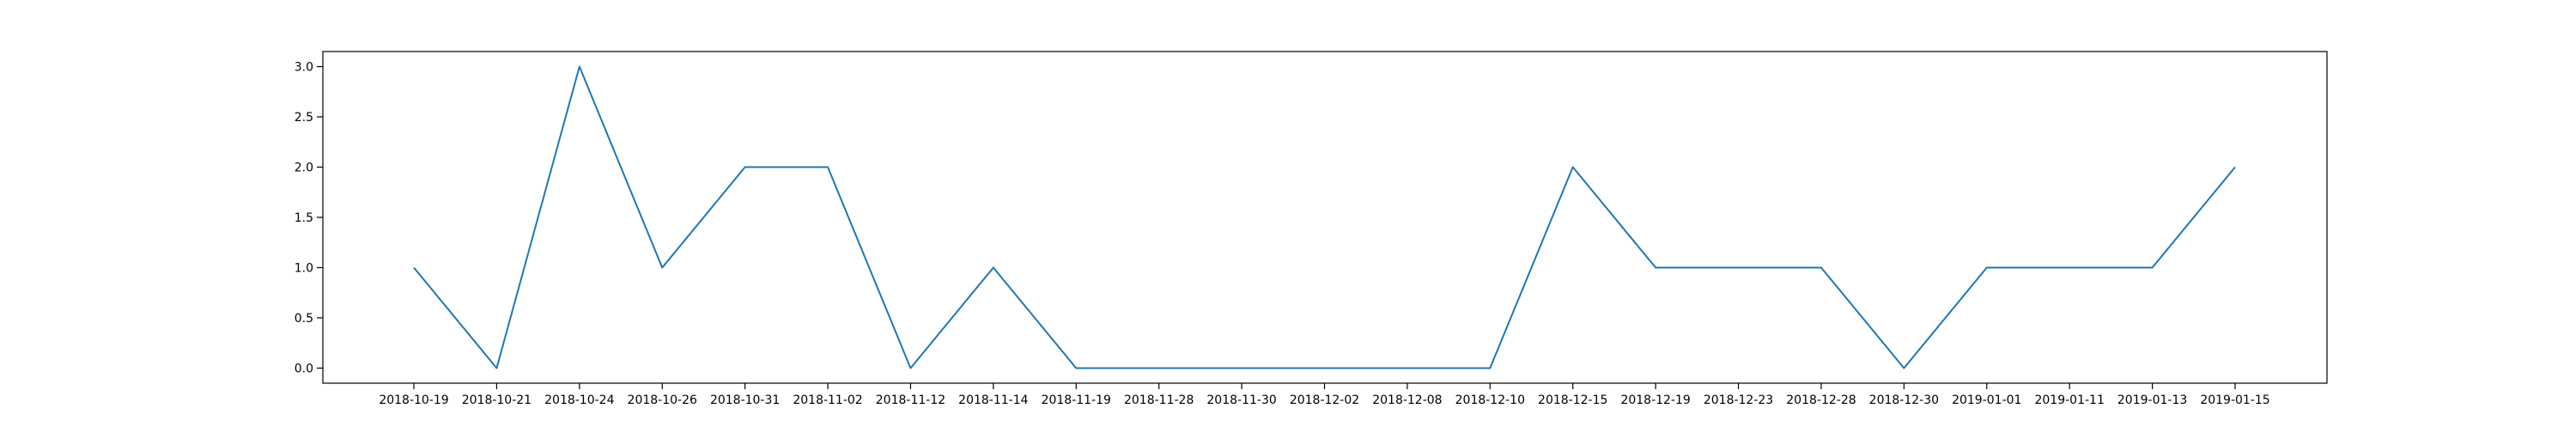 This screenshot has width=2576, height=433. What do you see at coordinates (993, 400) in the screenshot?
I see `x-tick-label: 2018-11-14` at bounding box center [993, 400].